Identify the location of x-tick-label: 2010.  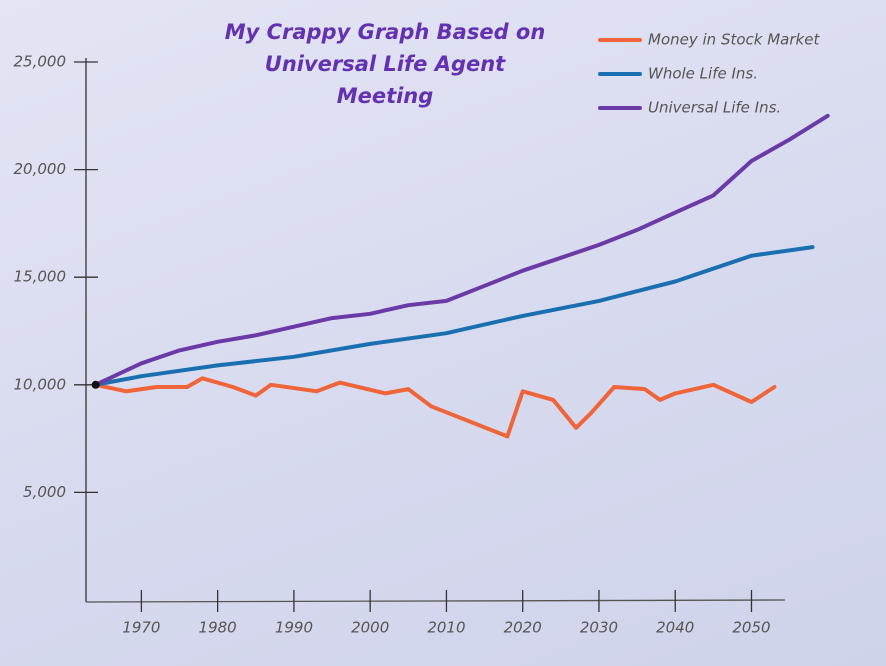
(446, 628).